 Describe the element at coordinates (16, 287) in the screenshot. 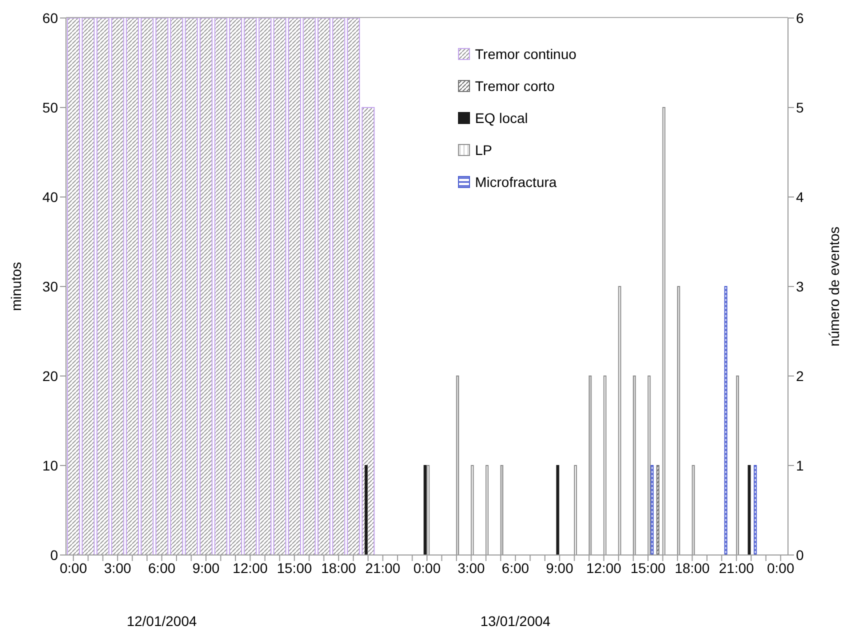

I see `y-axis-title: minutos` at that location.